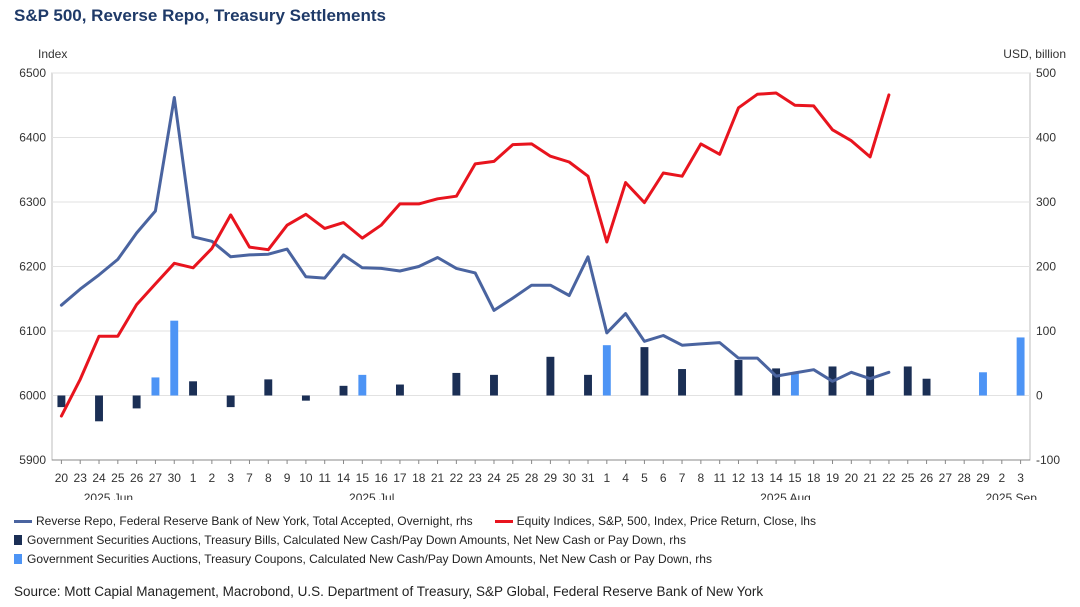 The height and width of the screenshot is (607, 1080). What do you see at coordinates (400, 478) in the screenshot?
I see `x-tick-label: 17` at bounding box center [400, 478].